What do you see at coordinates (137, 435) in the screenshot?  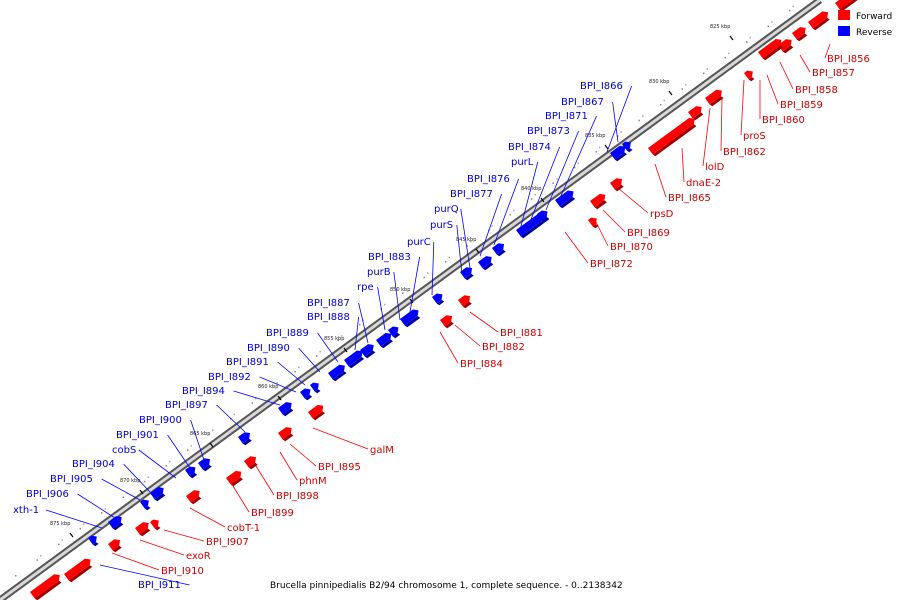 I see `reverse-gene-label: BPI_I901` at bounding box center [137, 435].